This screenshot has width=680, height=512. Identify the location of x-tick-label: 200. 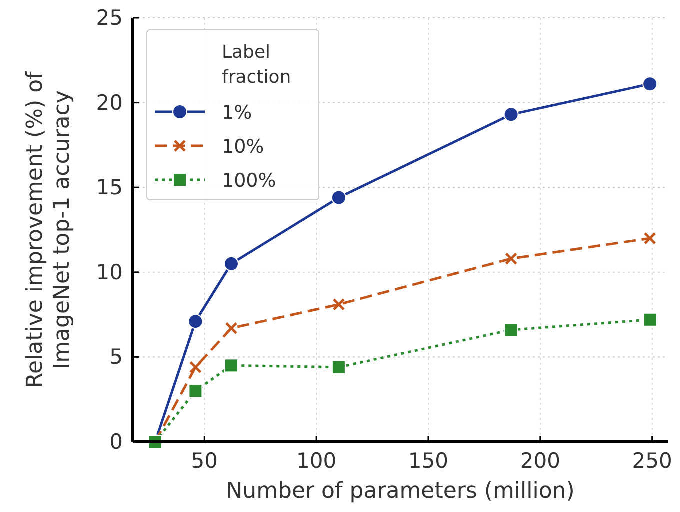
(540, 461).